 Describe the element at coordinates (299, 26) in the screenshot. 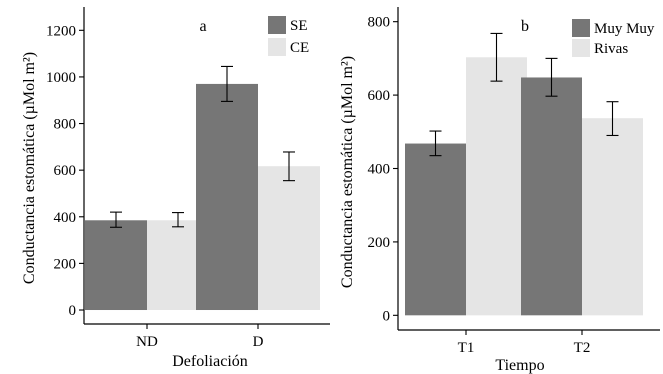

I see `panel-a-legend-label: SE` at that location.